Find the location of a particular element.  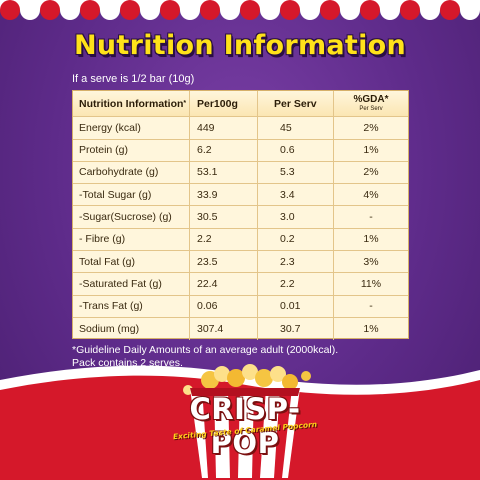

cell-per-serv: 2.2 is located at coordinates (296, 284).